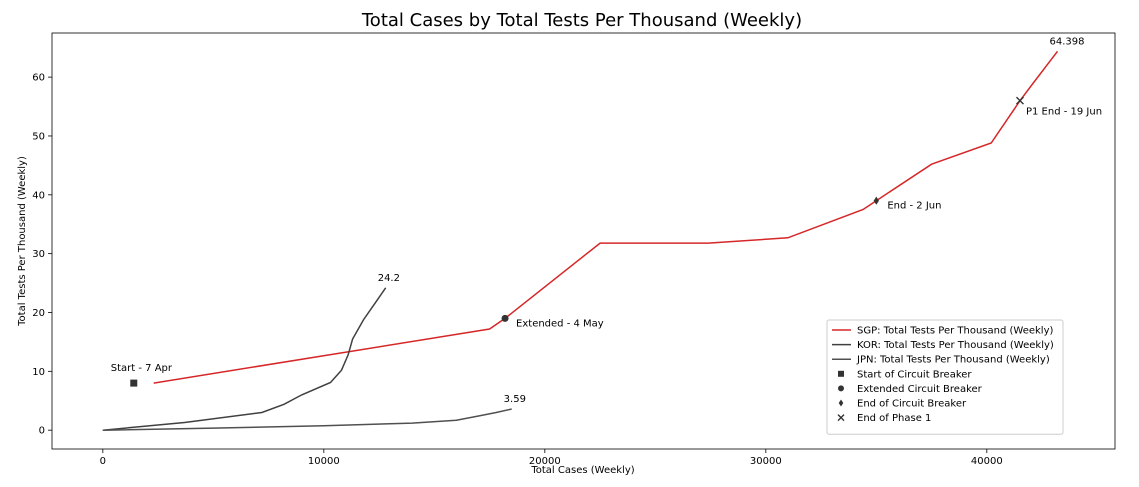 The image size is (1139, 487). Describe the element at coordinates (38, 78) in the screenshot. I see `y-tick-label: 60` at that location.